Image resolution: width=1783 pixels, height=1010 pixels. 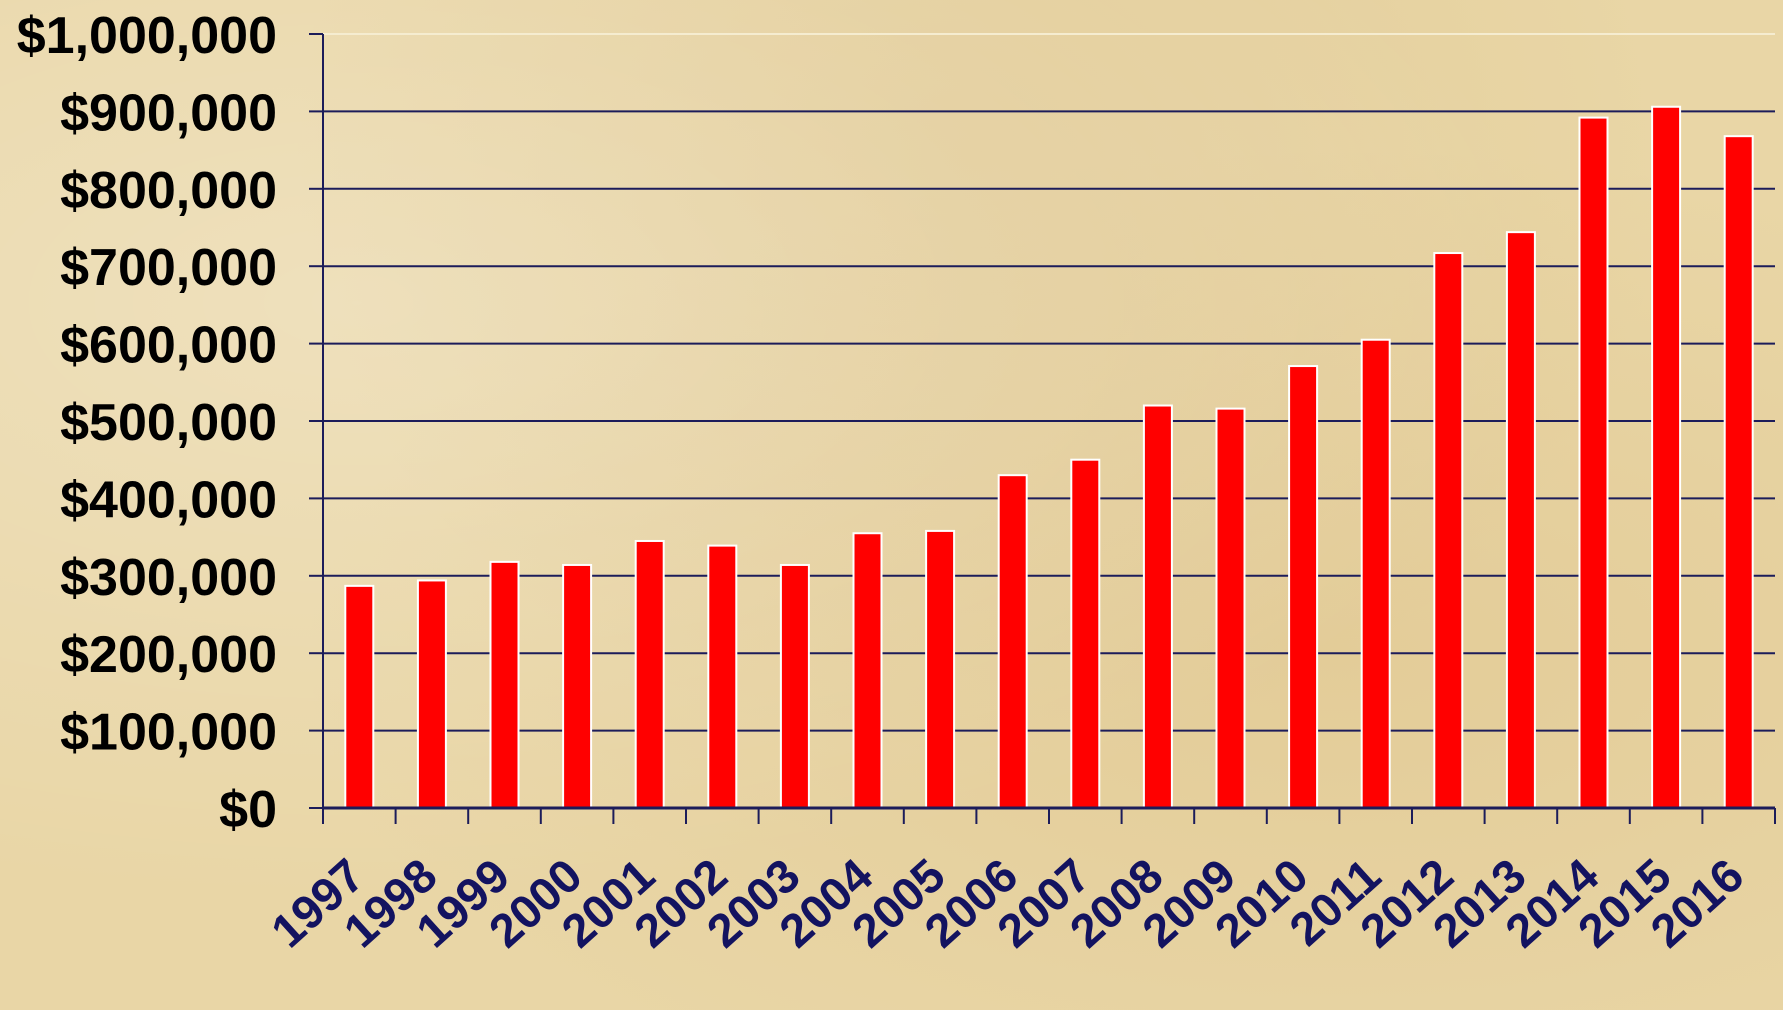 I want to click on bar-2014, so click(x=1593, y=463).